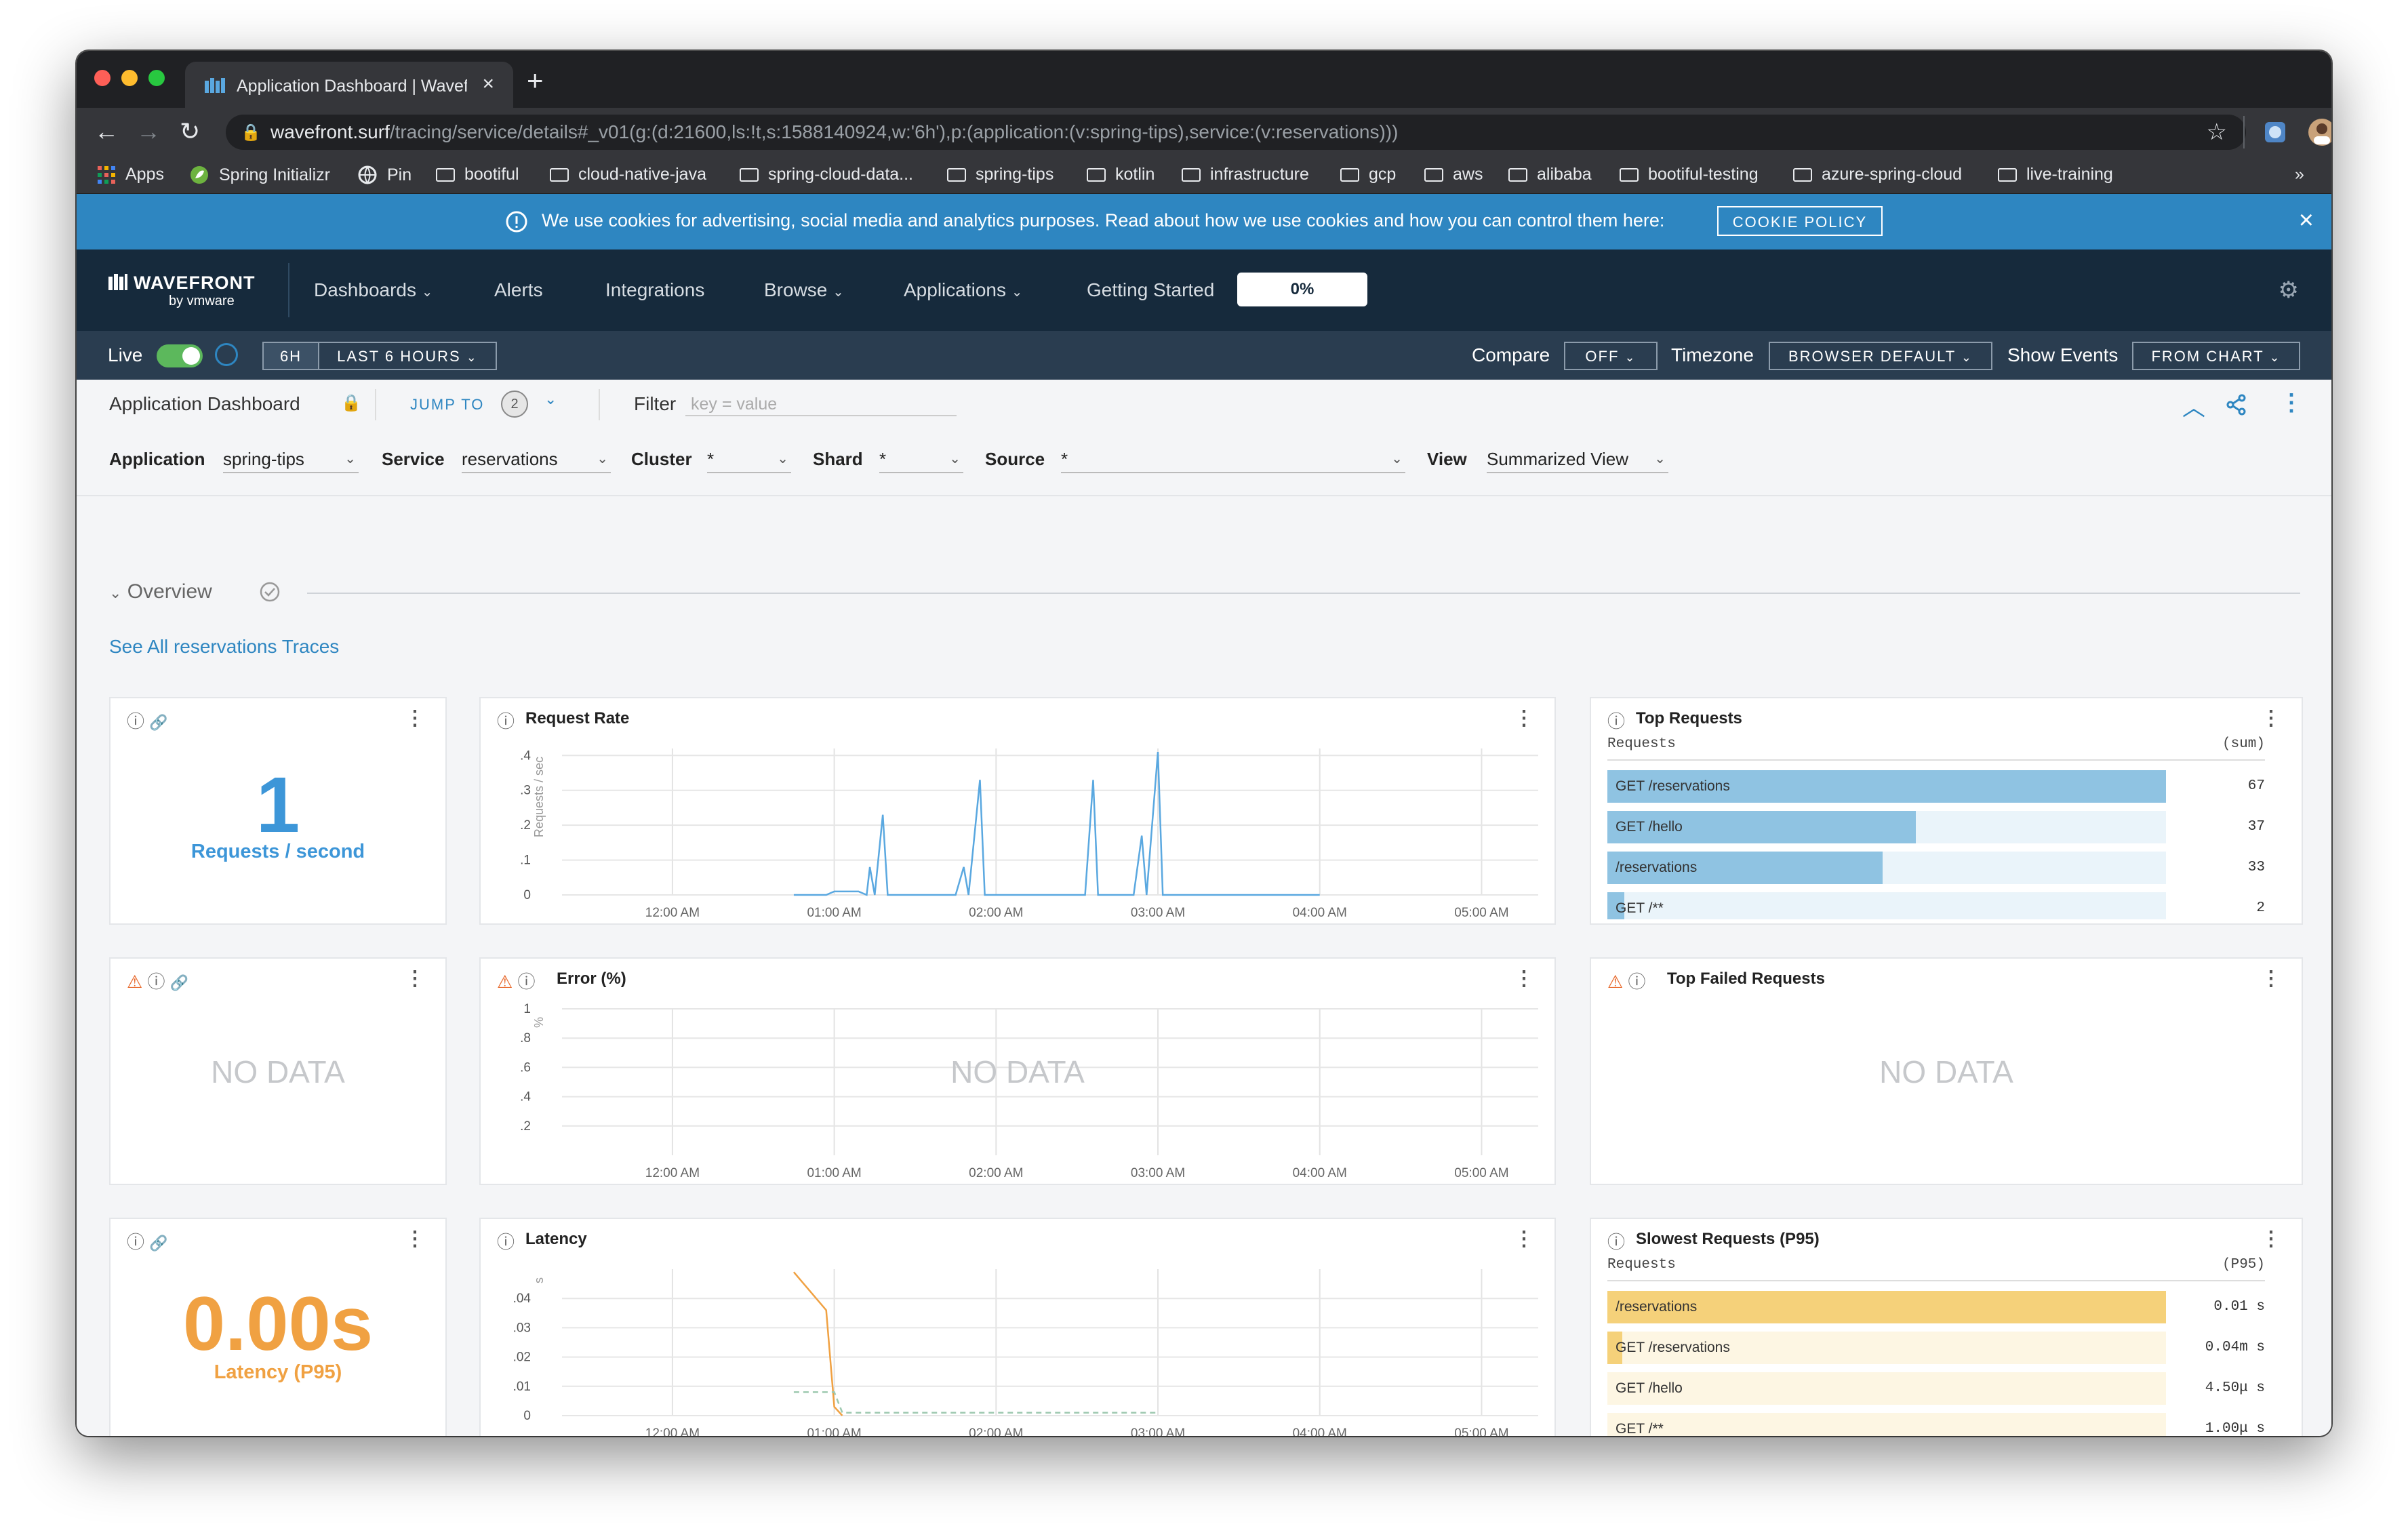  Describe the element at coordinates (535, 80) in the screenshot. I see `new-tab-icon: +` at that location.